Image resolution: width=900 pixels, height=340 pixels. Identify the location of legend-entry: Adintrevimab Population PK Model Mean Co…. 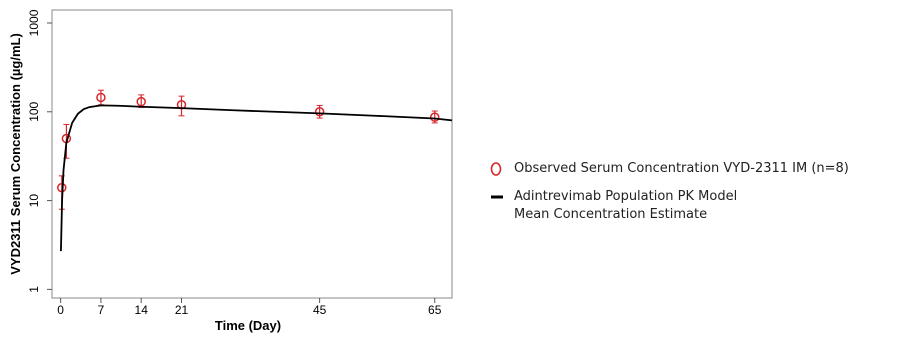
(619, 206).